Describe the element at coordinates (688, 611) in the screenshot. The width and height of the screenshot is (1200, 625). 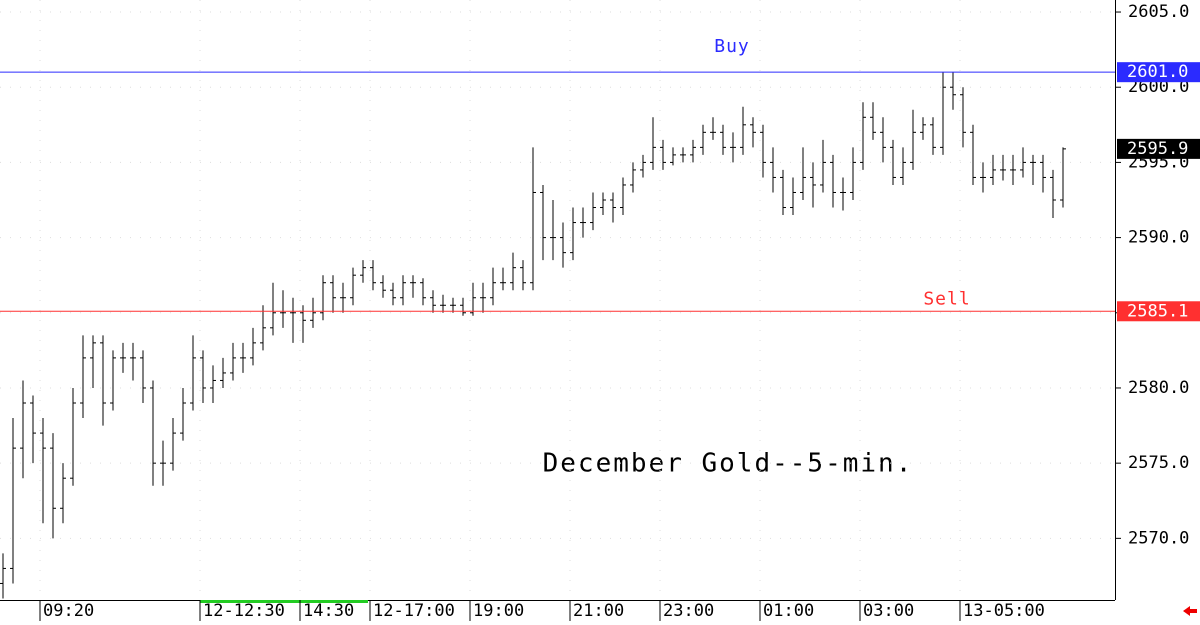
I see `x-tick-label: 23:00` at that location.